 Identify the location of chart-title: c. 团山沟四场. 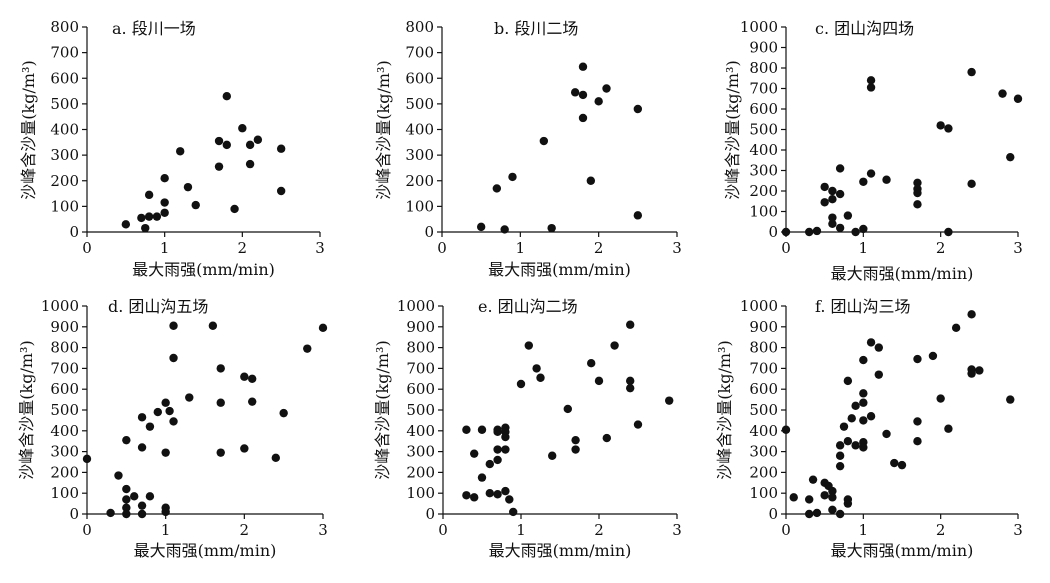
(864, 28).